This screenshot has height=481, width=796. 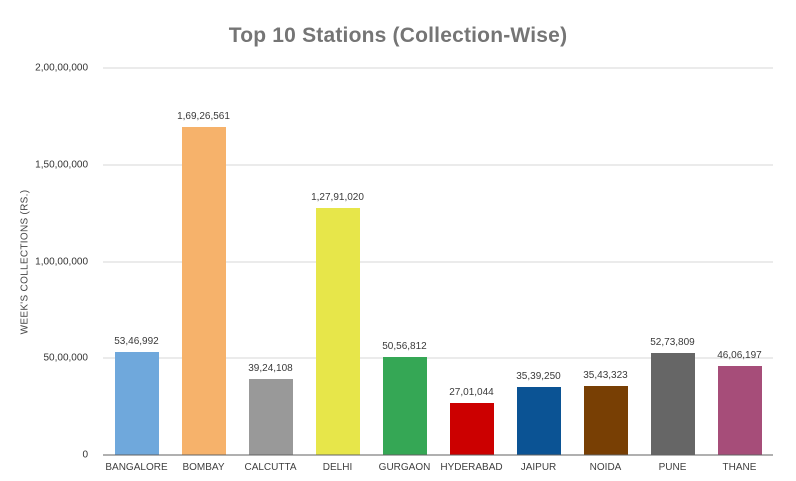 What do you see at coordinates (739, 410) in the screenshot?
I see `bar-thane` at bounding box center [739, 410].